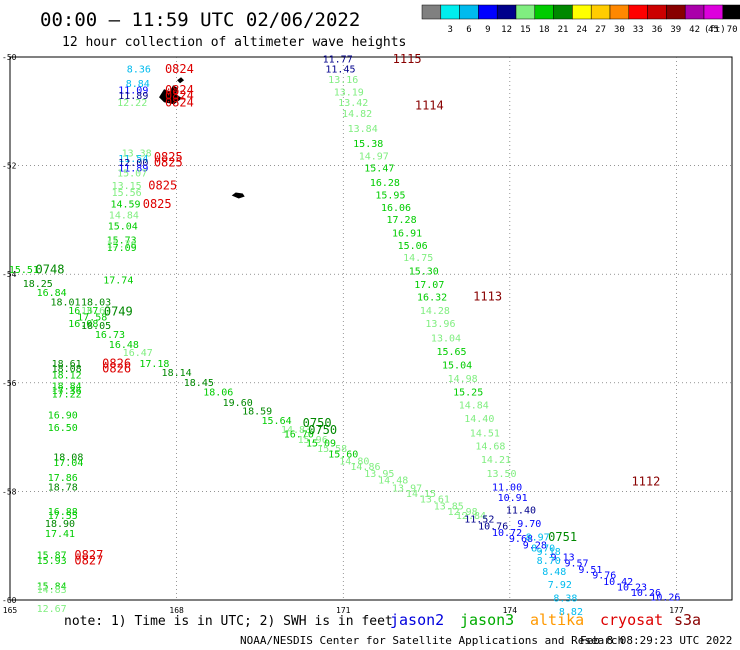  What do you see at coordinates (67, 387) in the screenshot?
I see `swh-value-label: 18.84` at bounding box center [67, 387].